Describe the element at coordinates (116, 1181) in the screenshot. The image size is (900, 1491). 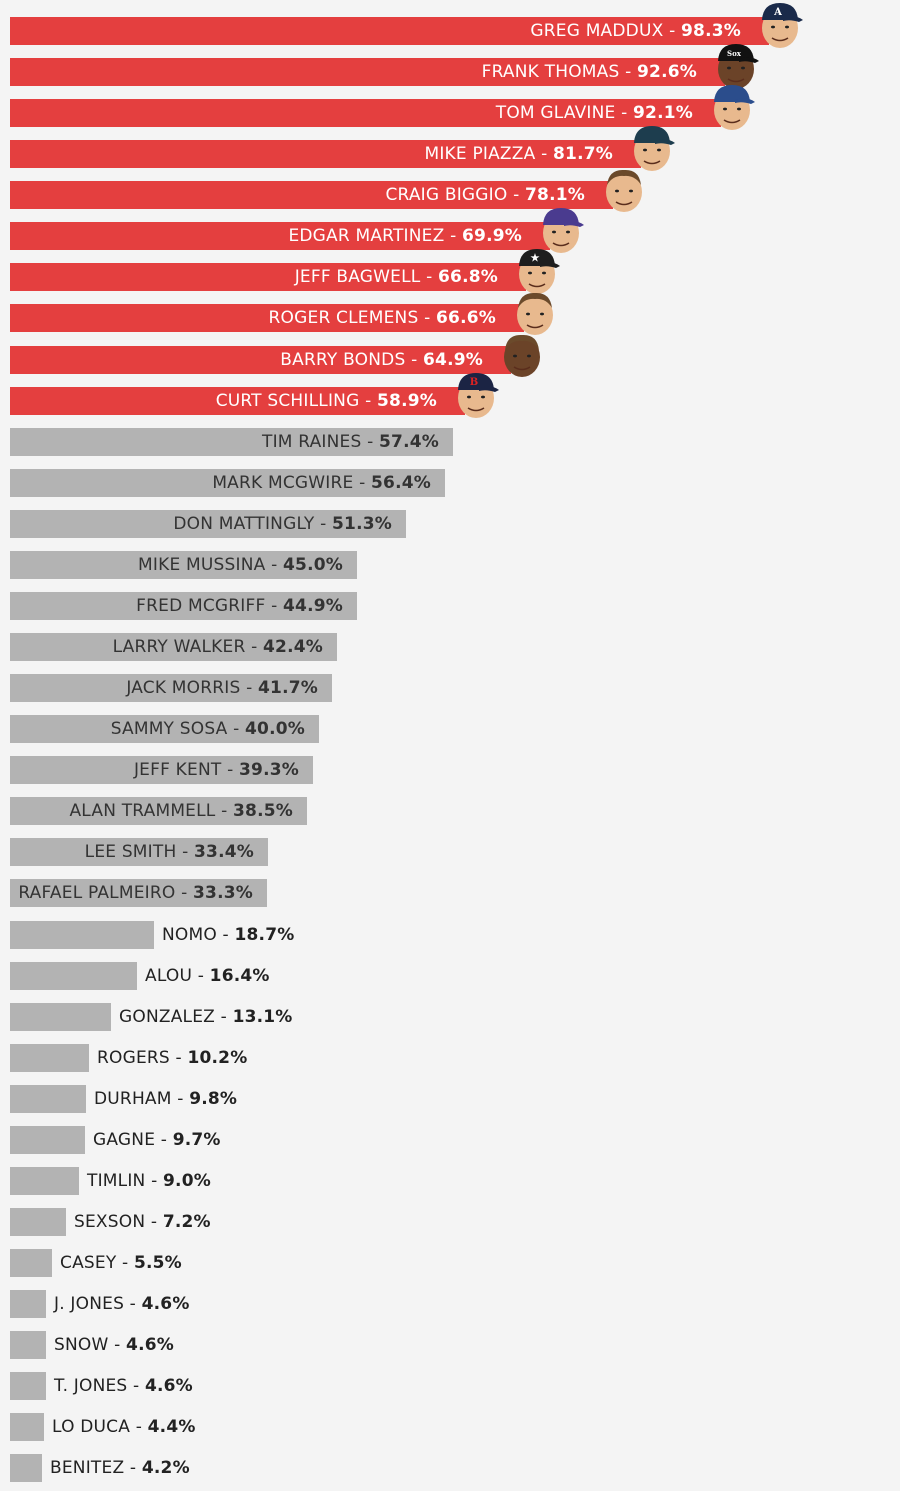
I see `player-name: TIMLIN` at that location.